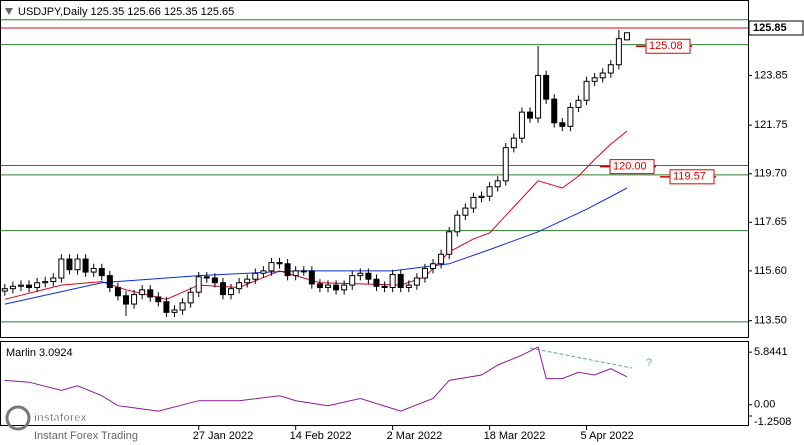  What do you see at coordinates (515, 436) in the screenshot?
I see `x-tick-label: 18 Mar 2022` at bounding box center [515, 436].